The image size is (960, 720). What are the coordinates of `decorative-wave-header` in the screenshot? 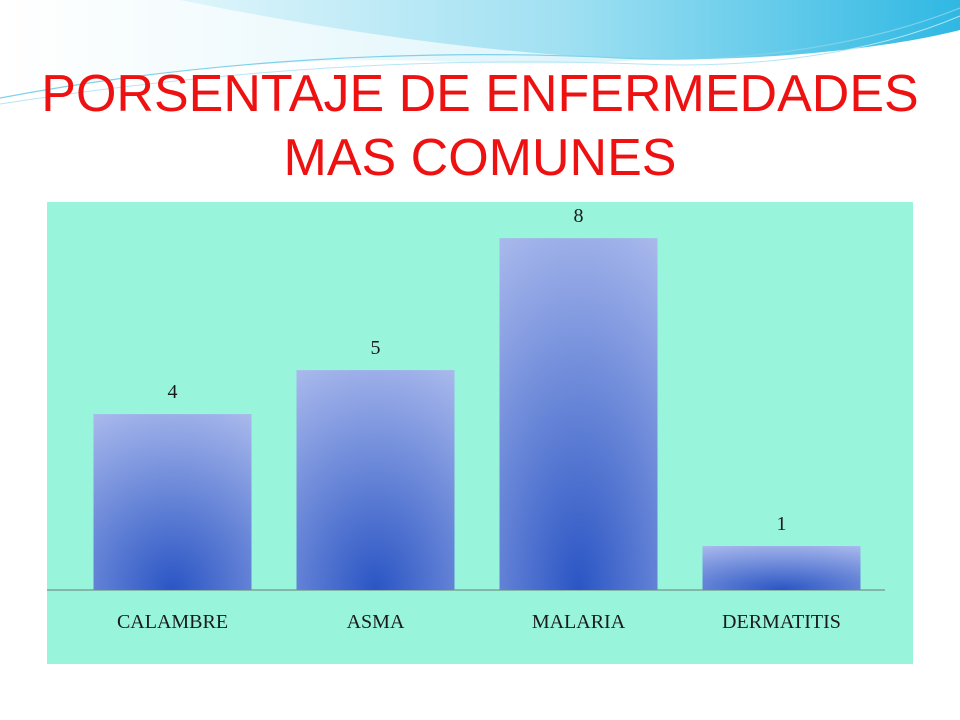 It's located at (480, 52).